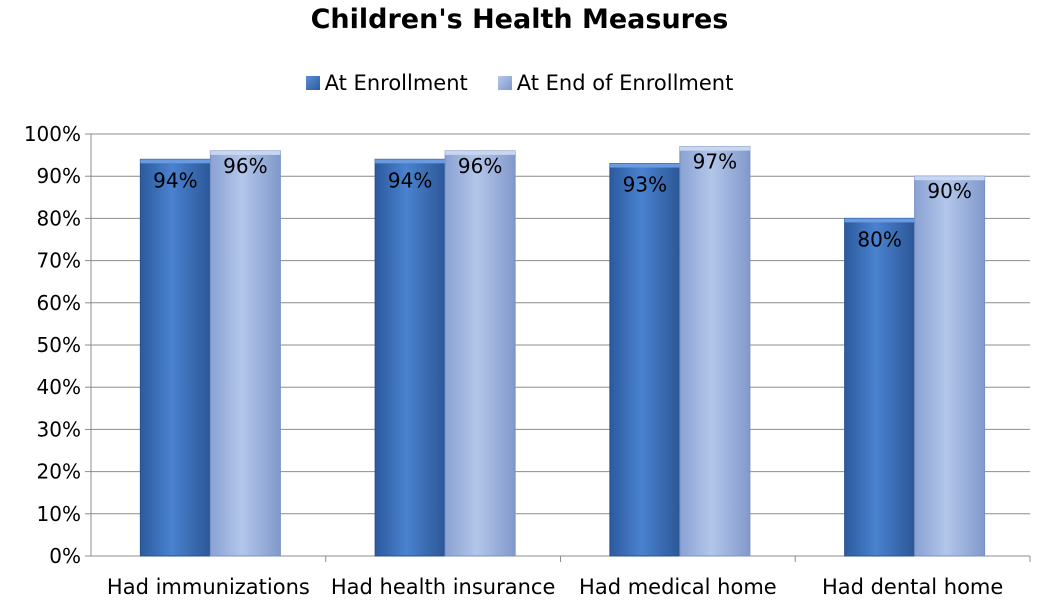  Describe the element at coordinates (59, 387) in the screenshot. I see `y-tick-label: 40%` at that location.